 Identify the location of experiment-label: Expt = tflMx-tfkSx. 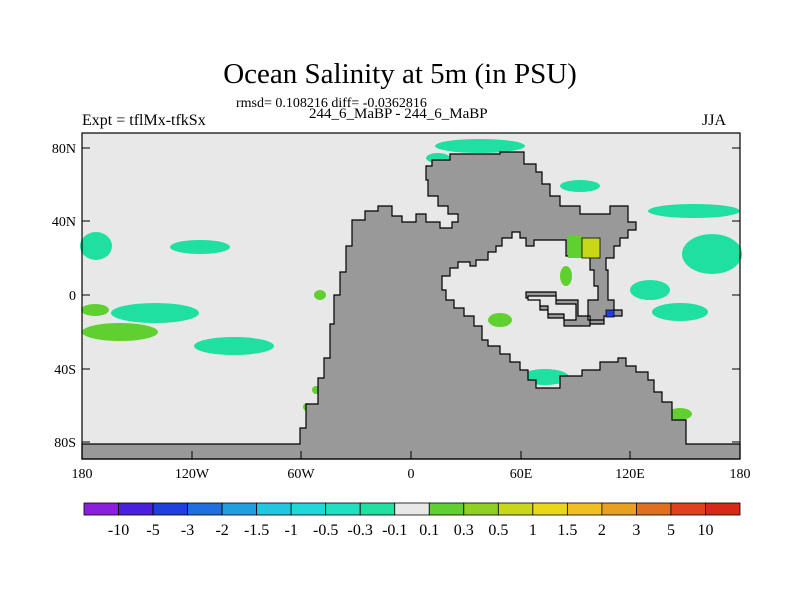
(144, 120).